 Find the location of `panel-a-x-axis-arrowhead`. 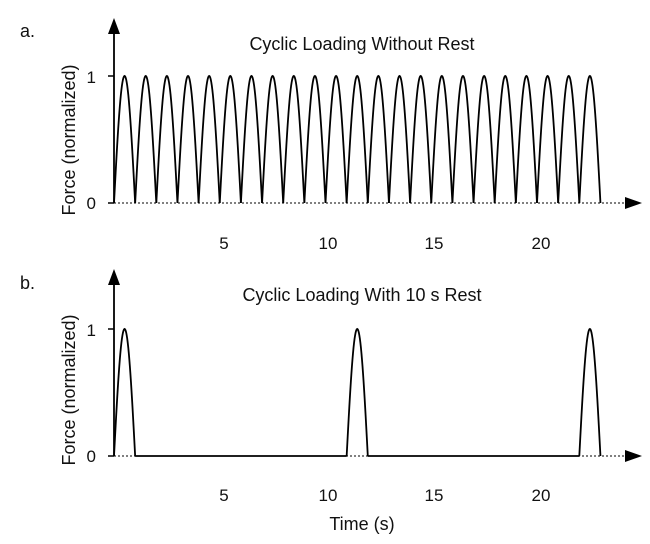

panel-a-x-axis-arrowhead is located at coordinates (633, 203).